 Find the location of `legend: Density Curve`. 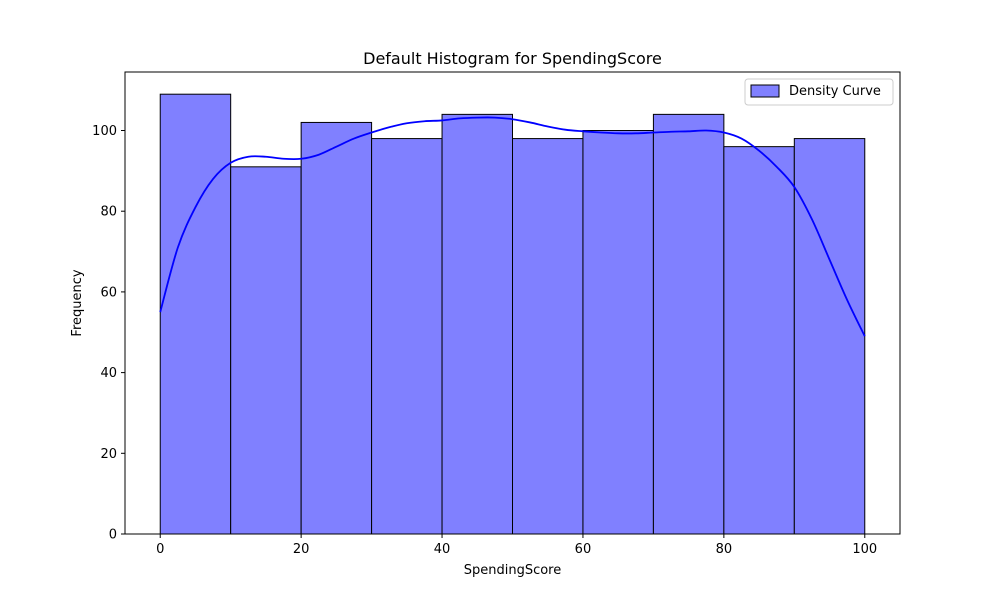

legend: Density Curve is located at coordinates (819, 92).